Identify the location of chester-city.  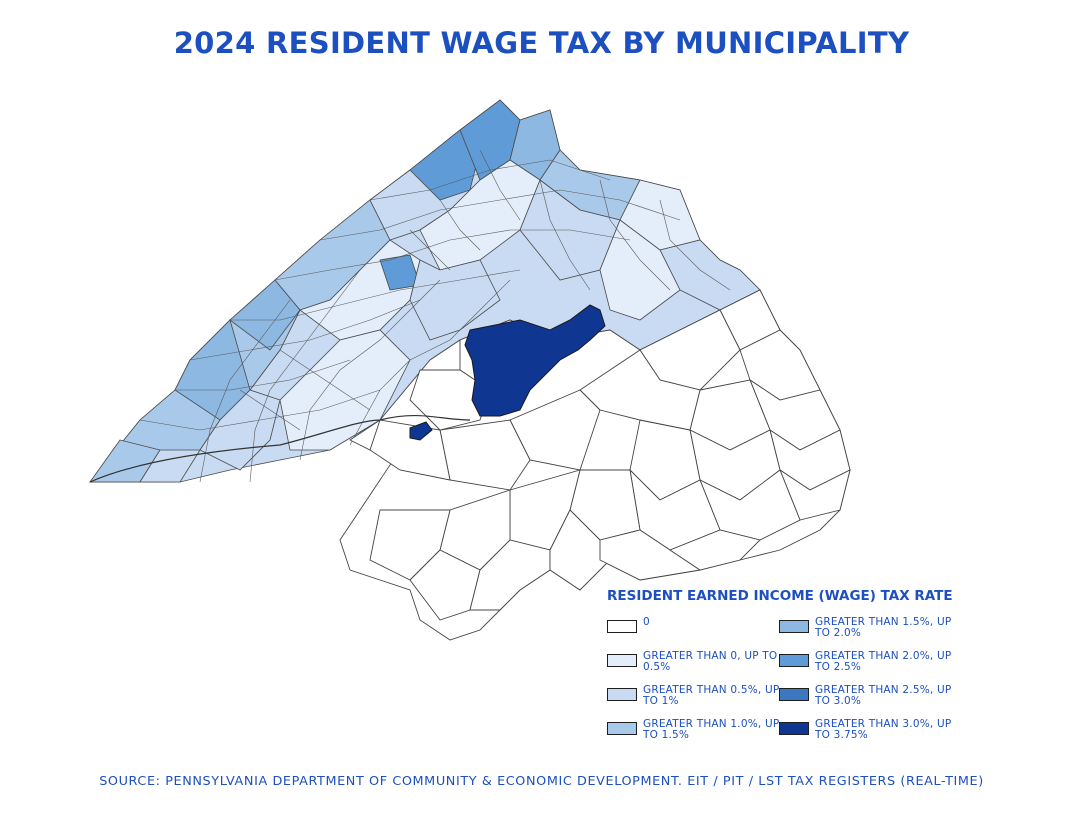
(421, 431).